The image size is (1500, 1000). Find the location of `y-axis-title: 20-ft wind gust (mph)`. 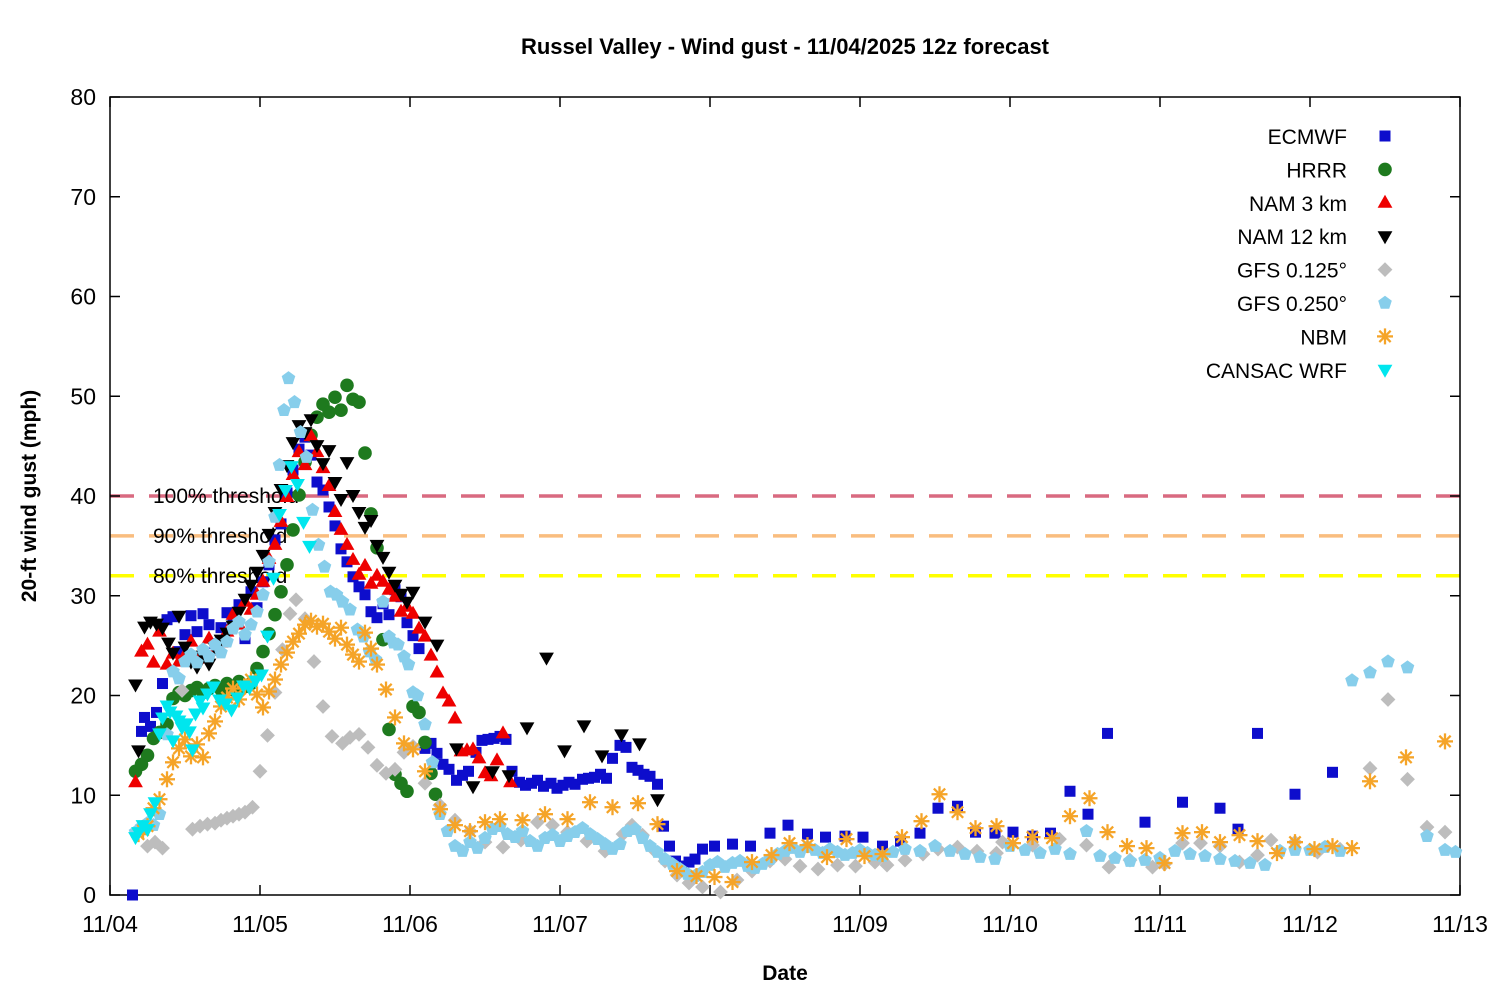

y-axis-title: 20-ft wind gust (mph) is located at coordinates (29, 496).